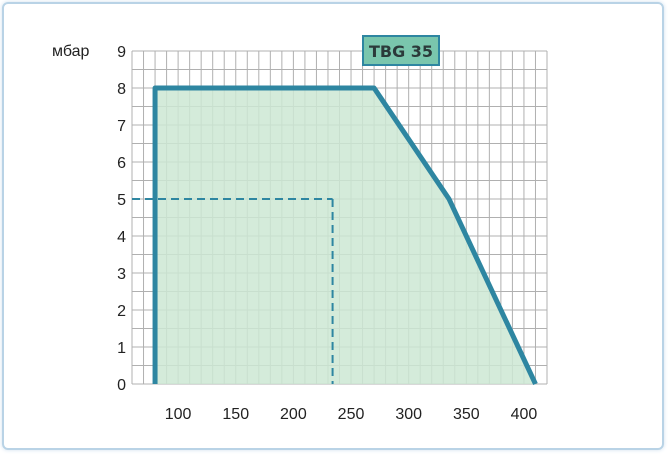 The height and width of the screenshot is (456, 670). What do you see at coordinates (121, 348) in the screenshot?
I see `y-tick-label: 1` at bounding box center [121, 348].